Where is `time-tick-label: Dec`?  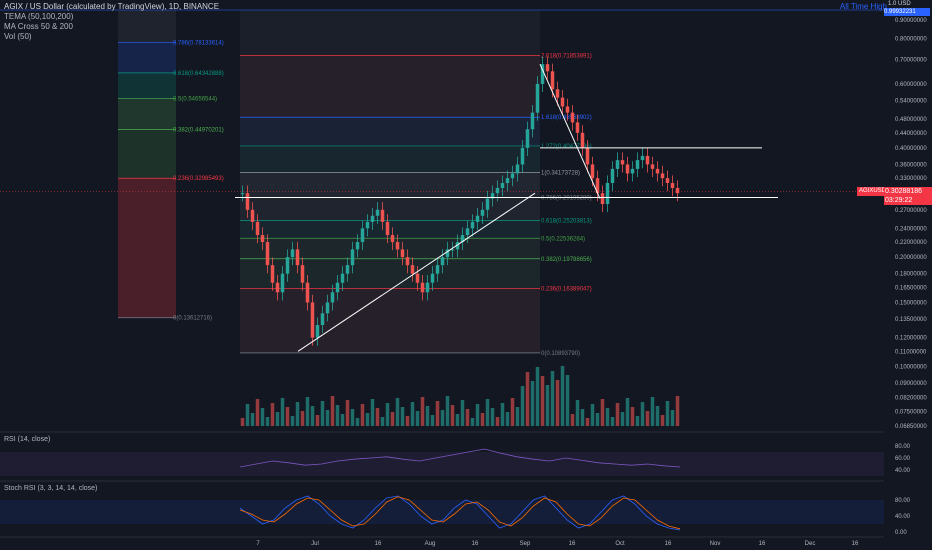 time-tick-label: Dec is located at coordinates (810, 544).